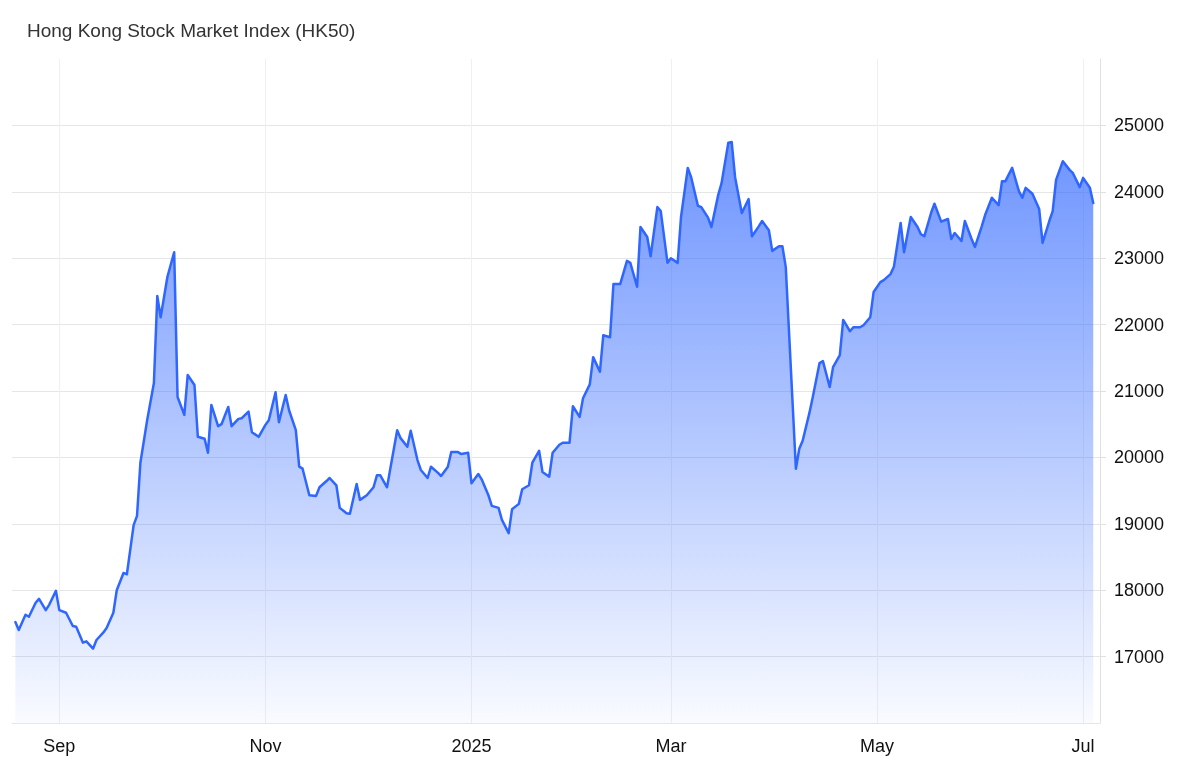  What do you see at coordinates (1139, 125) in the screenshot?
I see `y-tick-label: 25000` at bounding box center [1139, 125].